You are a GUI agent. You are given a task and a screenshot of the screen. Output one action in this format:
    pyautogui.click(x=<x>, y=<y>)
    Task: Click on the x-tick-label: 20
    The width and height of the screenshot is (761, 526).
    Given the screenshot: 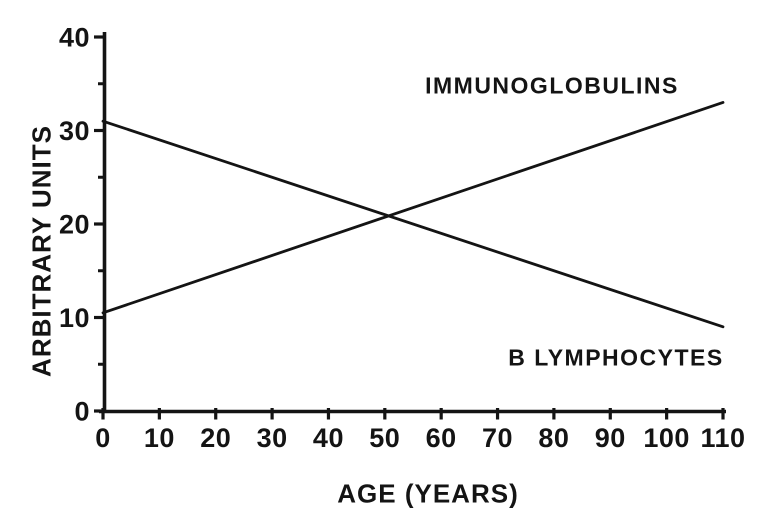 What is the action you would take?
    pyautogui.click(x=215, y=438)
    